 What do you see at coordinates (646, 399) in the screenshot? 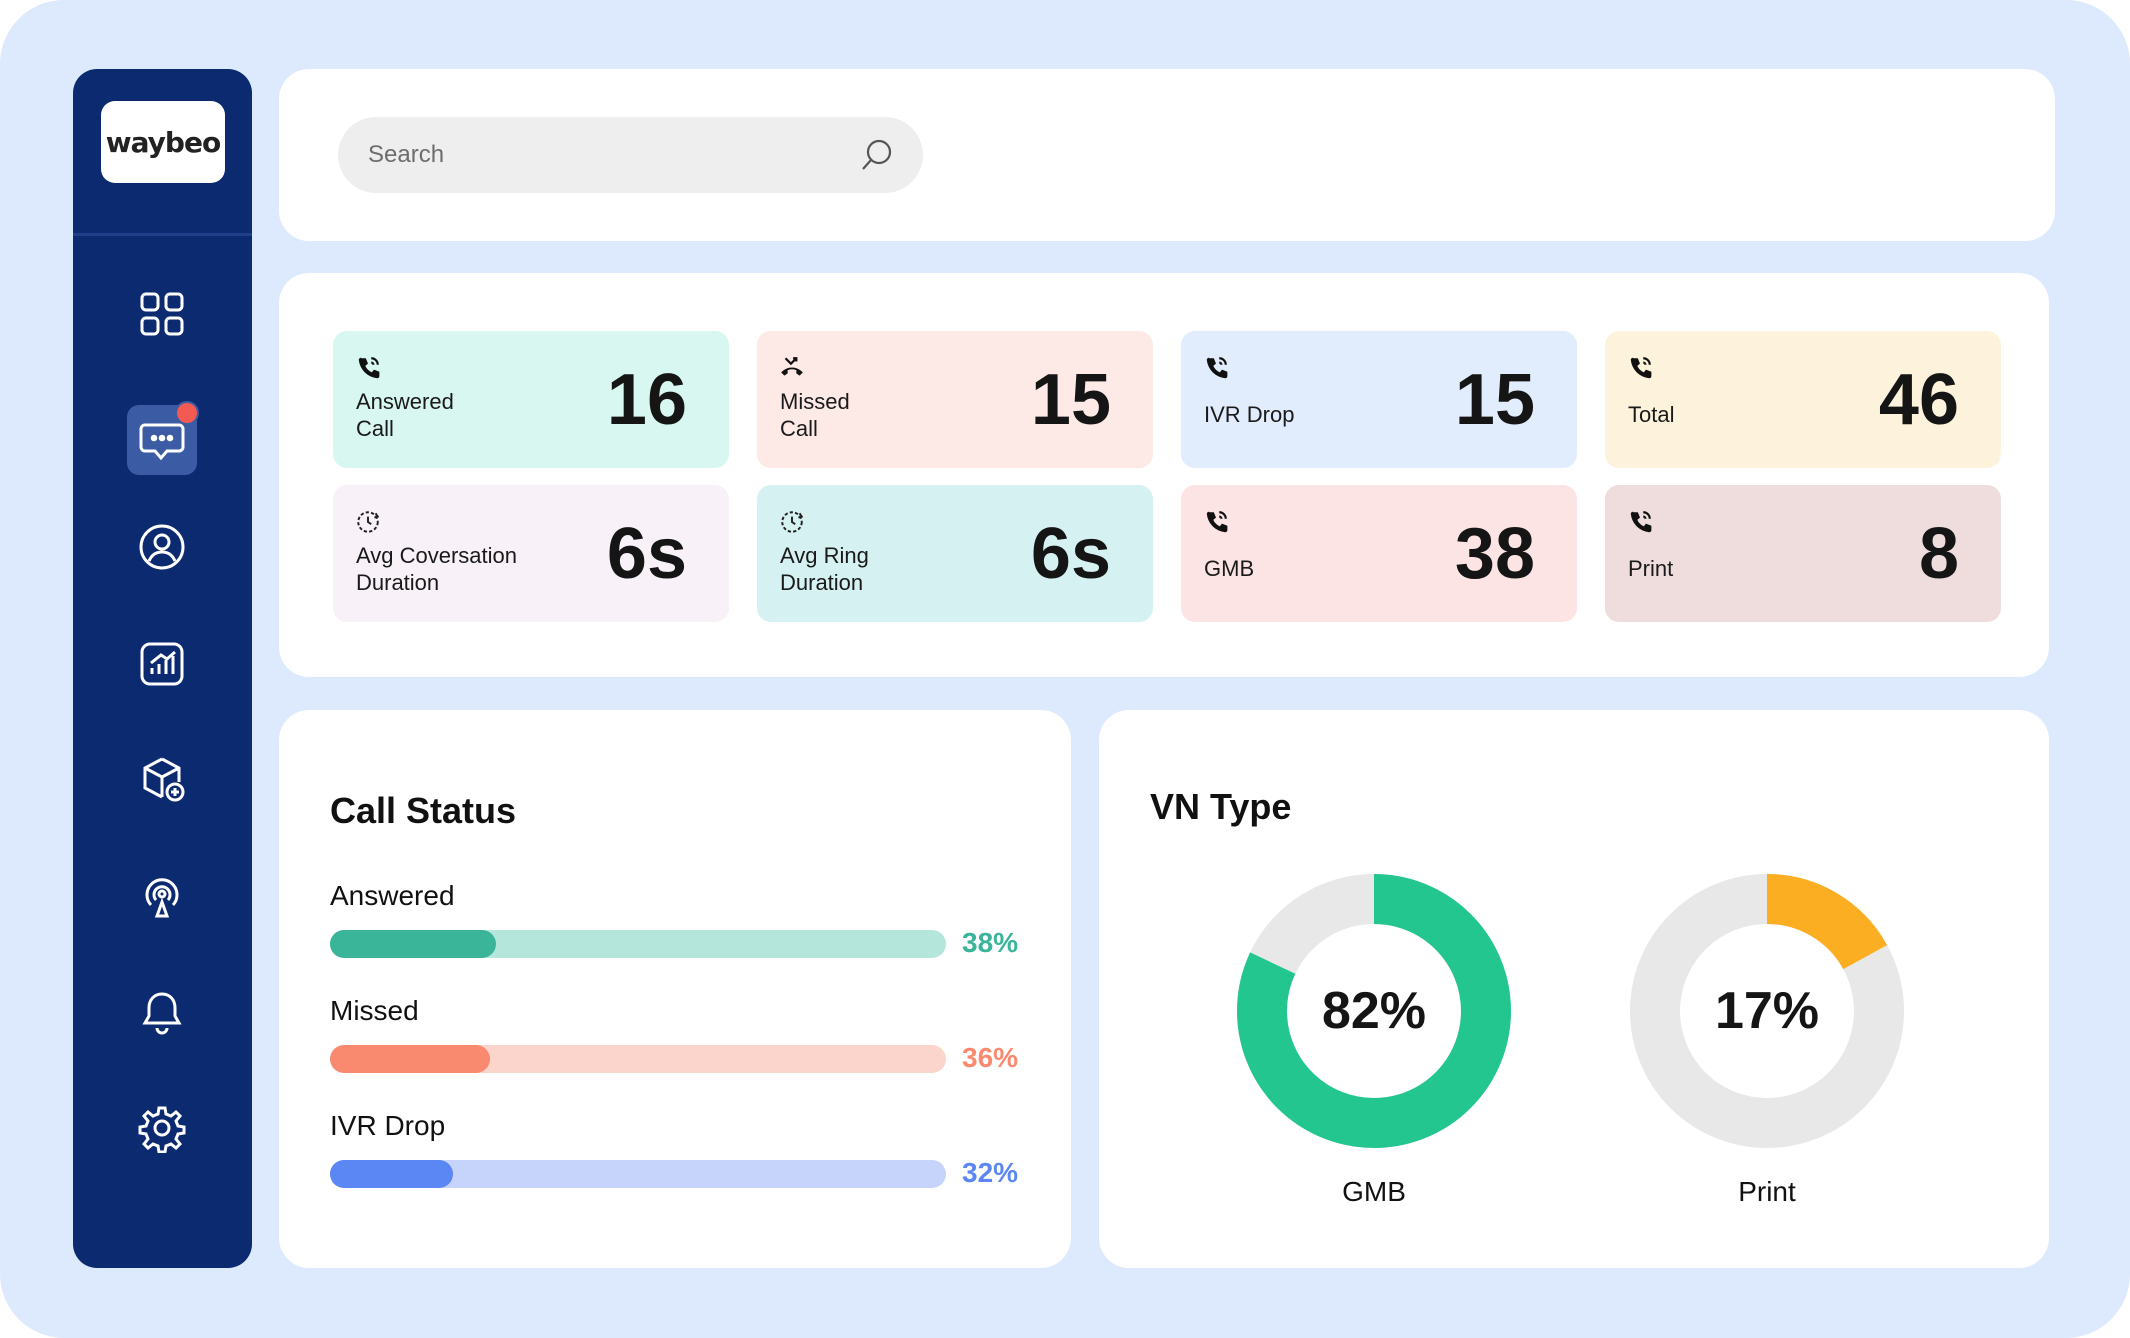
I see `stat-value: 16` at bounding box center [646, 399].